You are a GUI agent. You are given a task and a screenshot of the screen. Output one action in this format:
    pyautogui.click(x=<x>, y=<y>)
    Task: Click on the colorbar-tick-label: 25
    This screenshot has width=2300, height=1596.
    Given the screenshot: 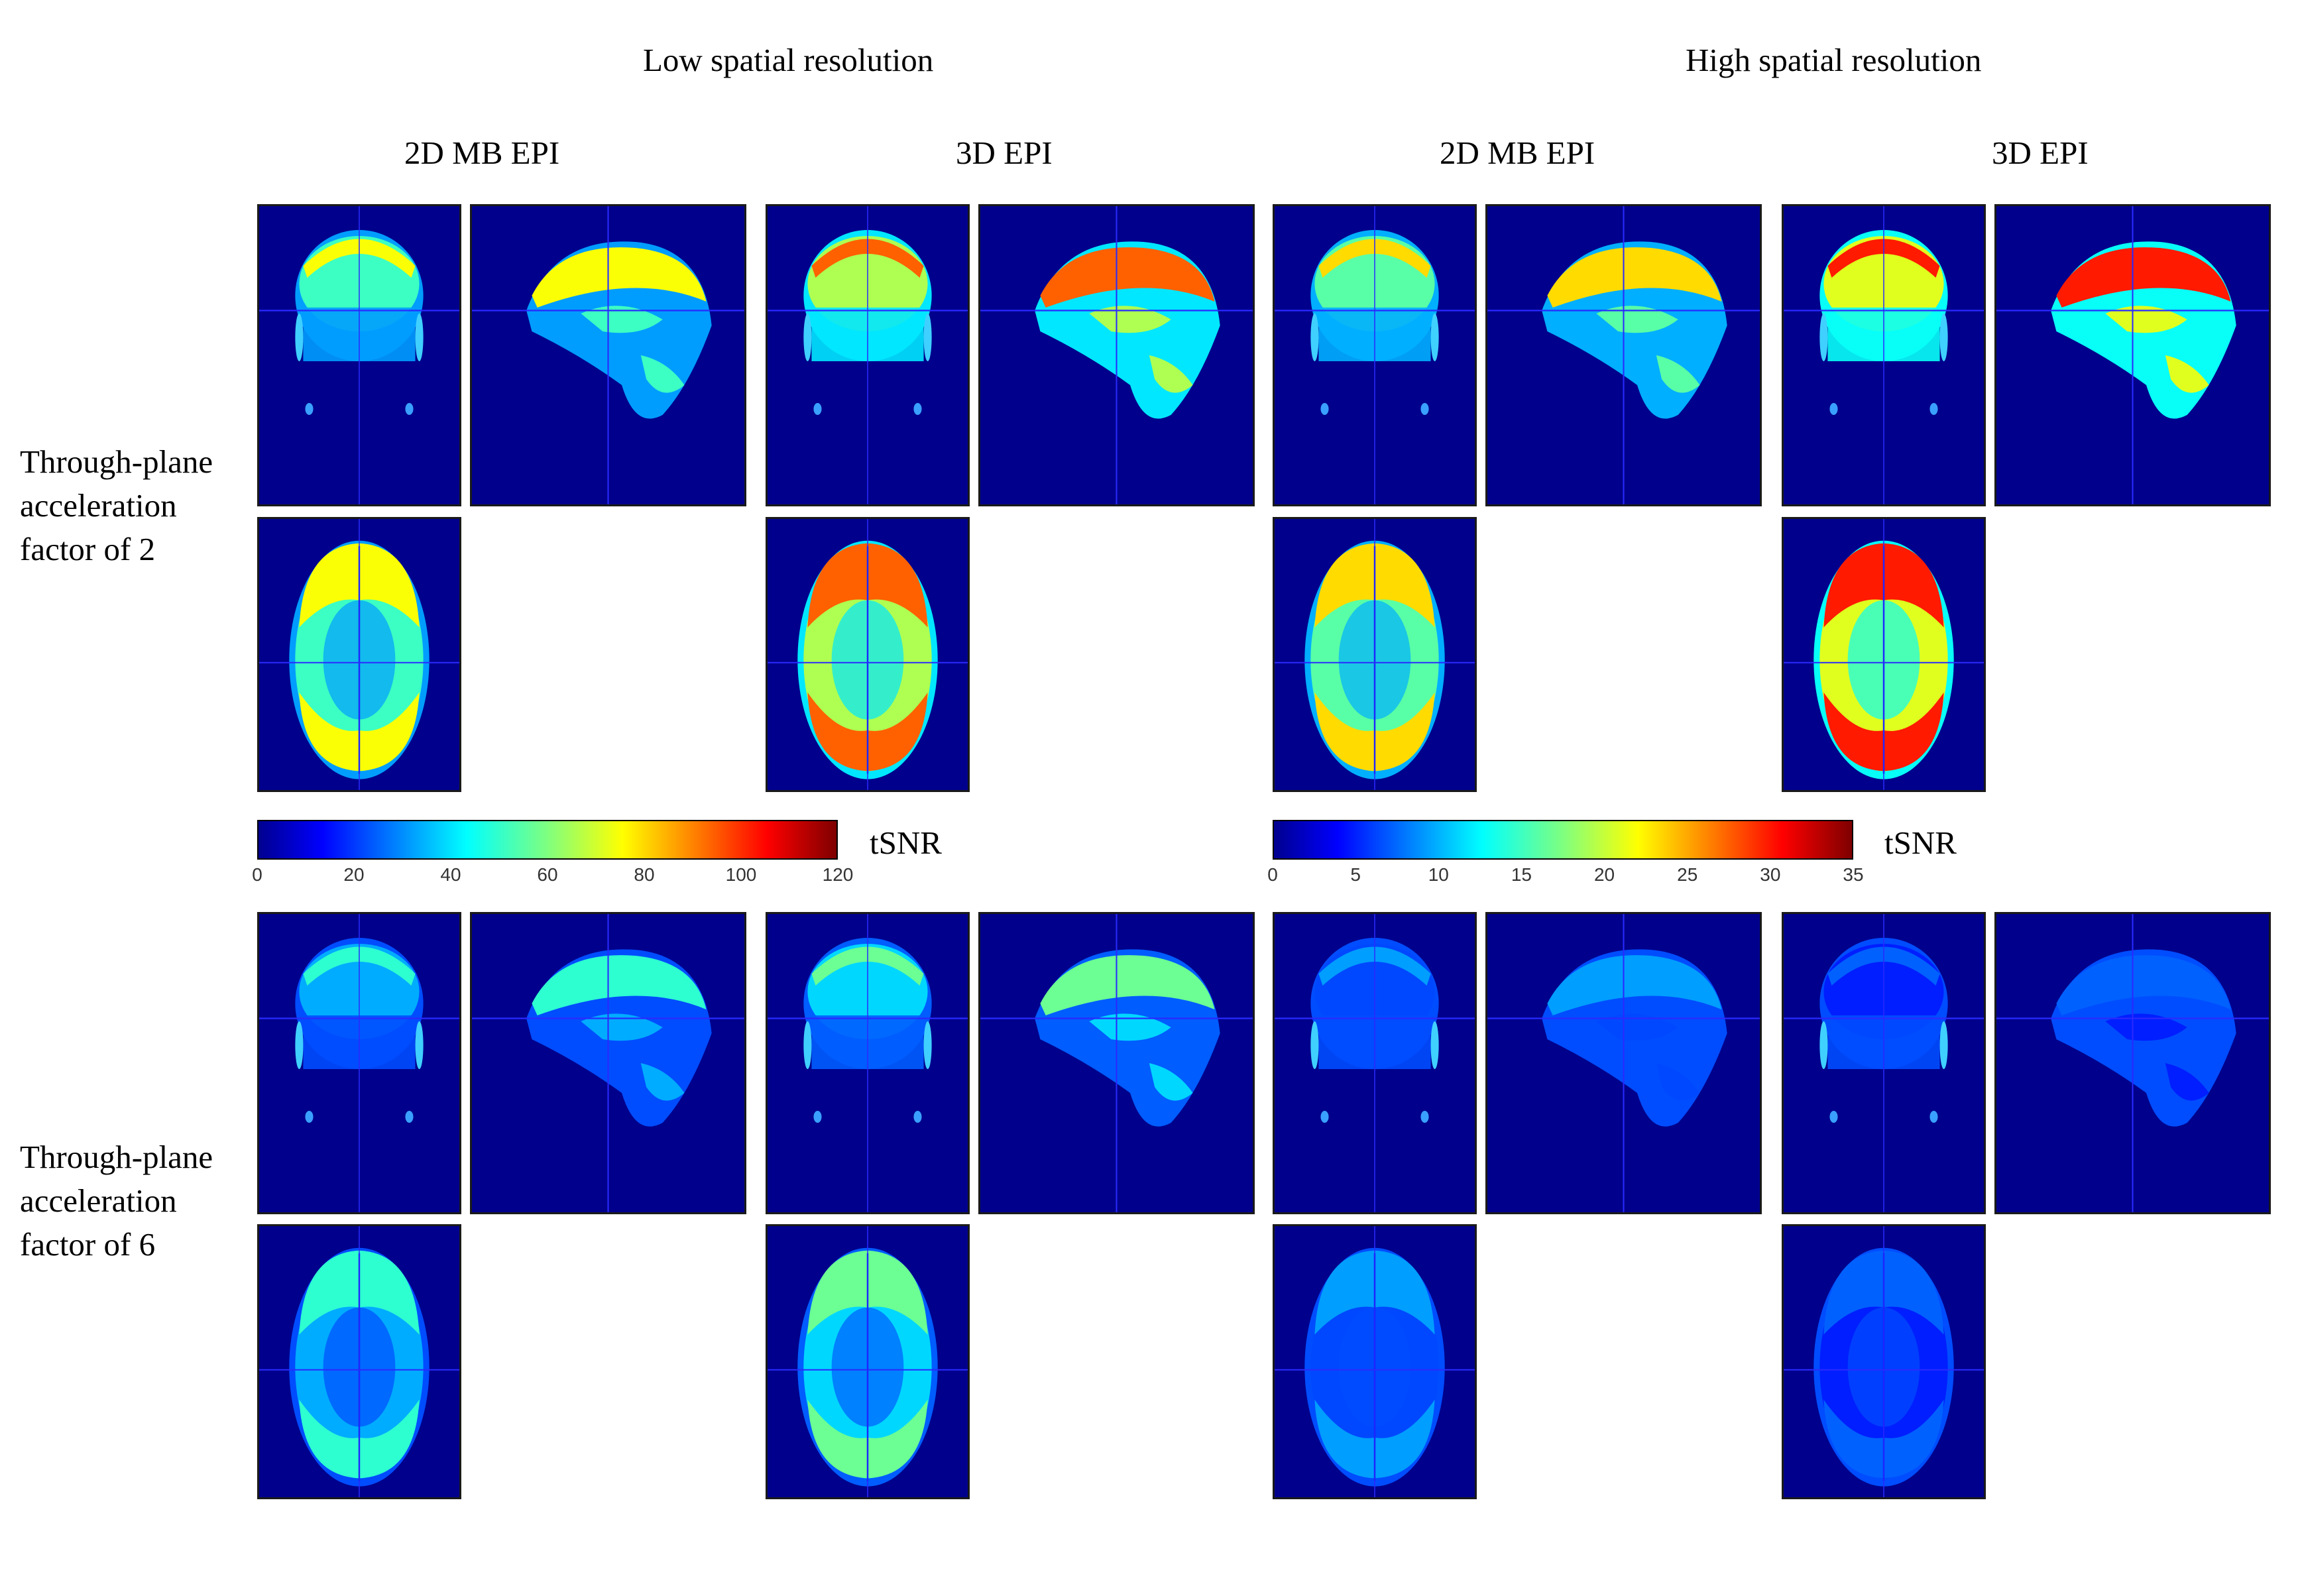 What is the action you would take?
    pyautogui.click(x=1687, y=874)
    